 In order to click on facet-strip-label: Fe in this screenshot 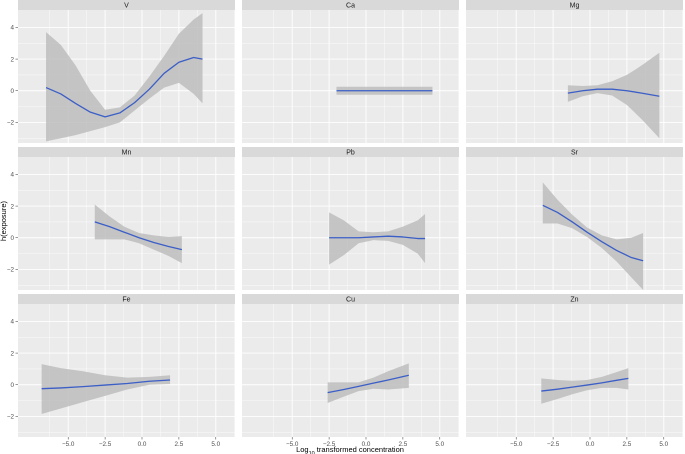, I will do `click(126, 300)`.